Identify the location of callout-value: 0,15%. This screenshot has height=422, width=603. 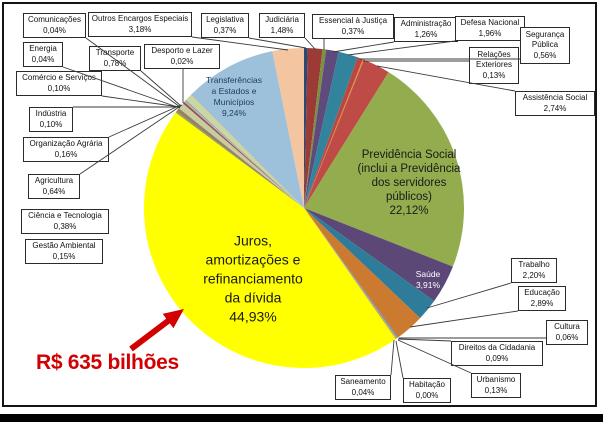
(64, 256).